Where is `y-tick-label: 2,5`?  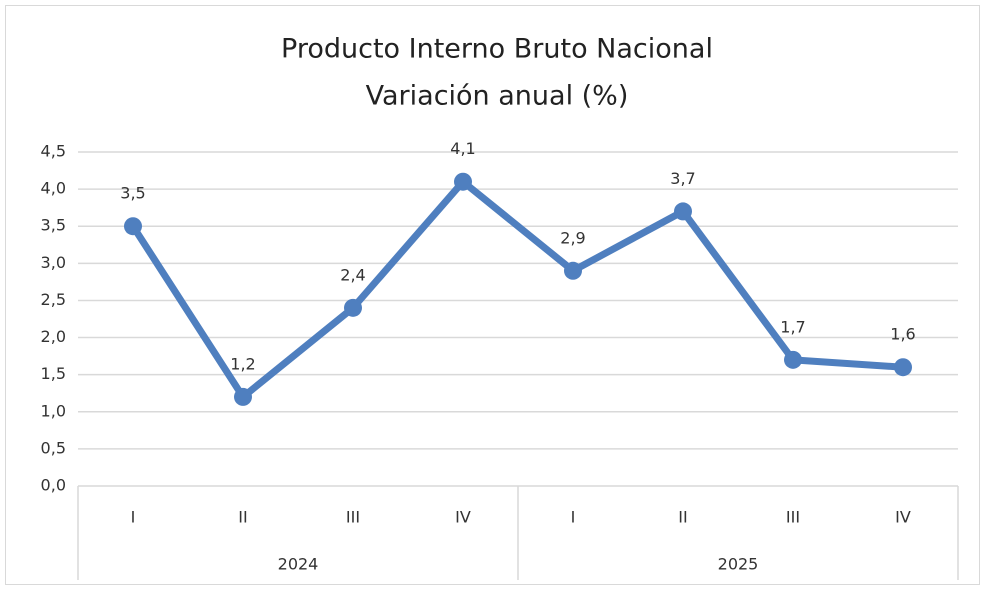
y-tick-label: 2,5 is located at coordinates (53, 299).